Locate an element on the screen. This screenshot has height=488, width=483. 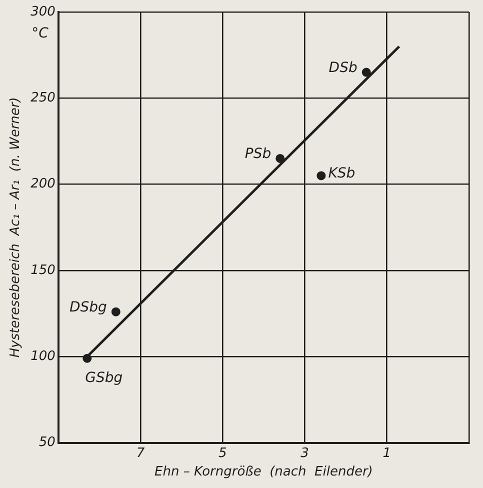
y-tick-label: 50 is located at coordinates (47, 442).